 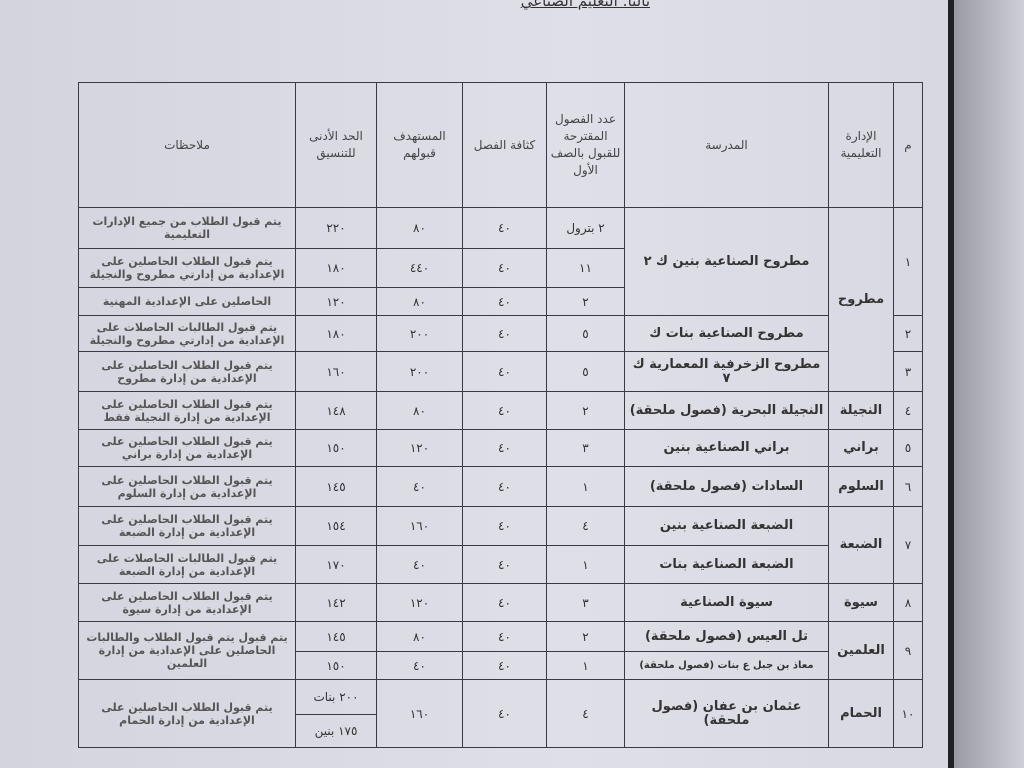 I want to click on table-row: معاذ بن جبل ع بنات (فصول ملحقة) ١ ٤٠ ٤٠ ١٥٠, so click(x=501, y=665).